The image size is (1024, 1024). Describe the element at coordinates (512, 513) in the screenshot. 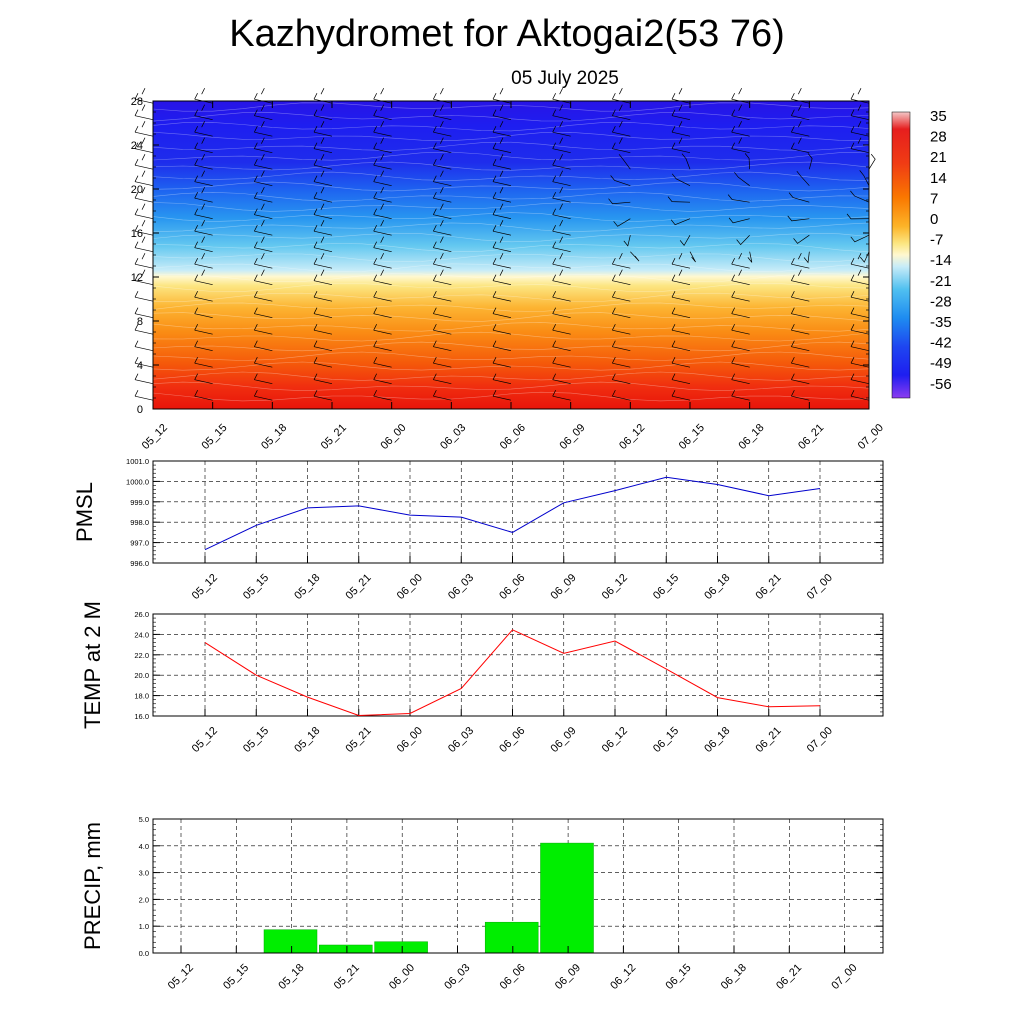

I see `pmsl-series-line` at that location.